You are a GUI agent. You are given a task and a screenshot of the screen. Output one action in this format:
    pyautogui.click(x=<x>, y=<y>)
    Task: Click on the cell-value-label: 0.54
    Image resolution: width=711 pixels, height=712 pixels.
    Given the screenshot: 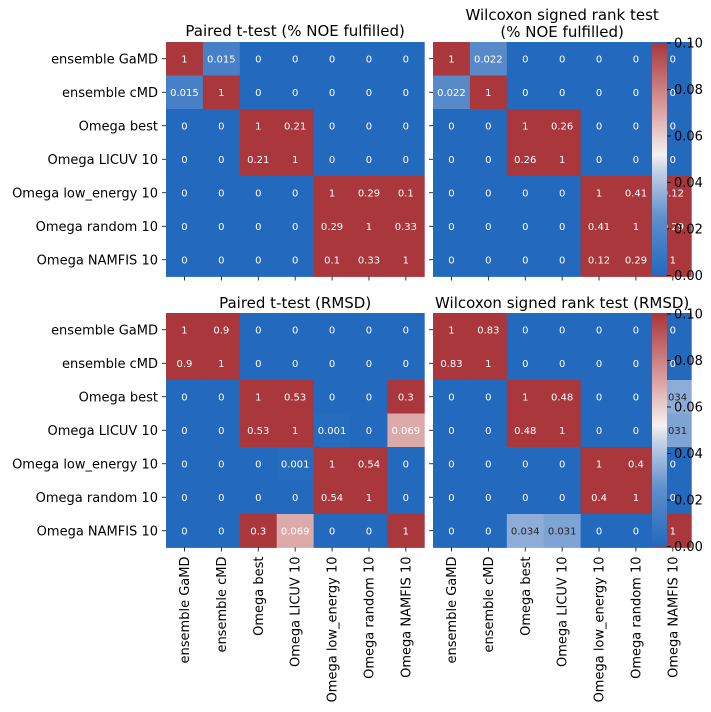 What is the action you would take?
    pyautogui.click(x=332, y=498)
    